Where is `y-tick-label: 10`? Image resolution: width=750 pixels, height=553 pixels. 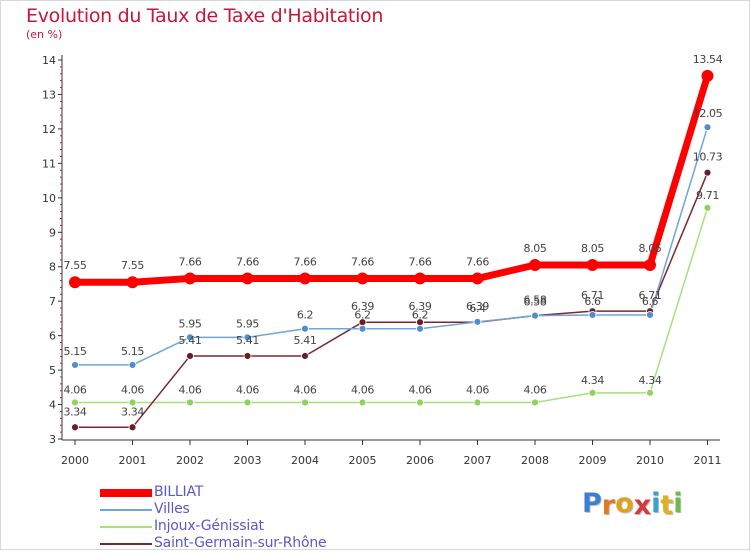
y-tick-label: 10 is located at coordinates (49, 198).